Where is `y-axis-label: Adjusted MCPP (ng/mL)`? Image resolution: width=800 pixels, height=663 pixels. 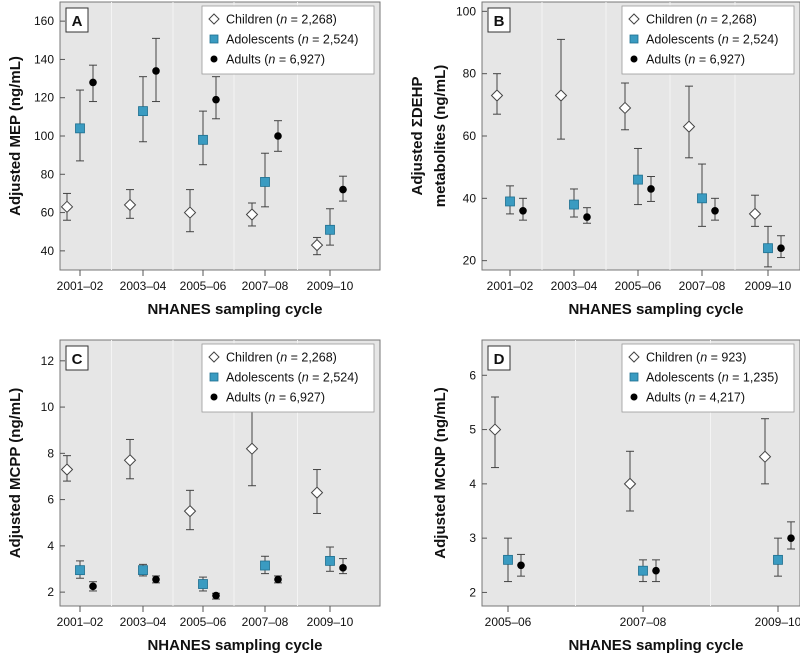
y-axis-label: Adjusted MCPP (ng/mL) is located at coordinates (15, 473).